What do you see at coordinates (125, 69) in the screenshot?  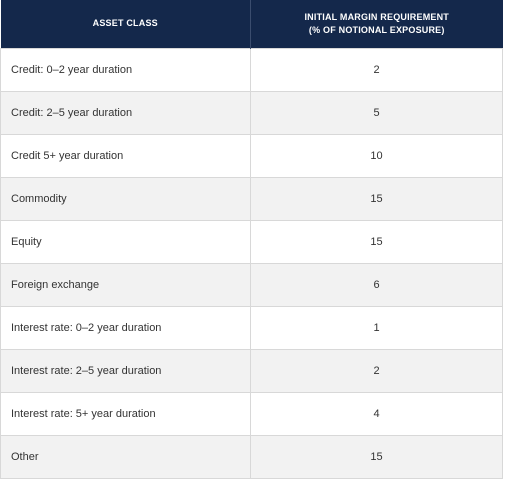 I see `asset-cell: Credit: 0–2 year duration` at bounding box center [125, 69].